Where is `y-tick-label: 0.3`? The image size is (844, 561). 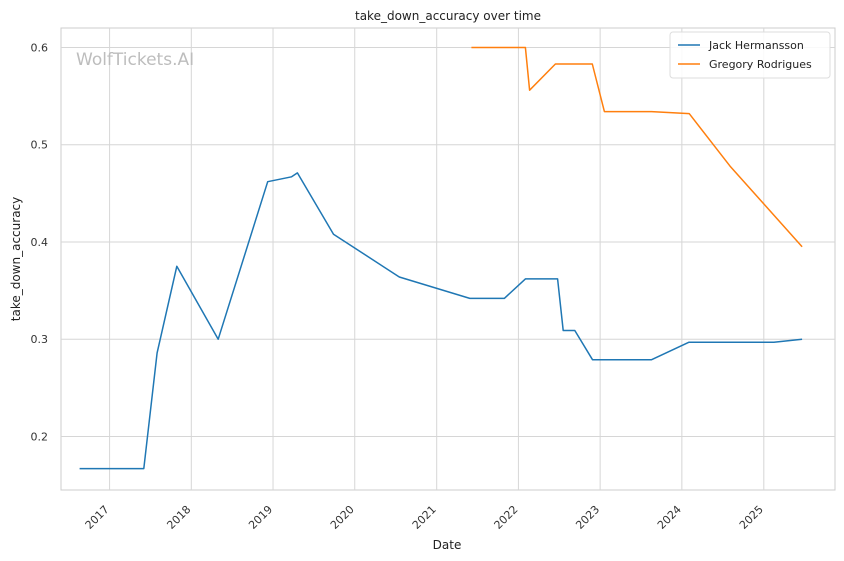 y-tick-label: 0.3 is located at coordinates (40, 339).